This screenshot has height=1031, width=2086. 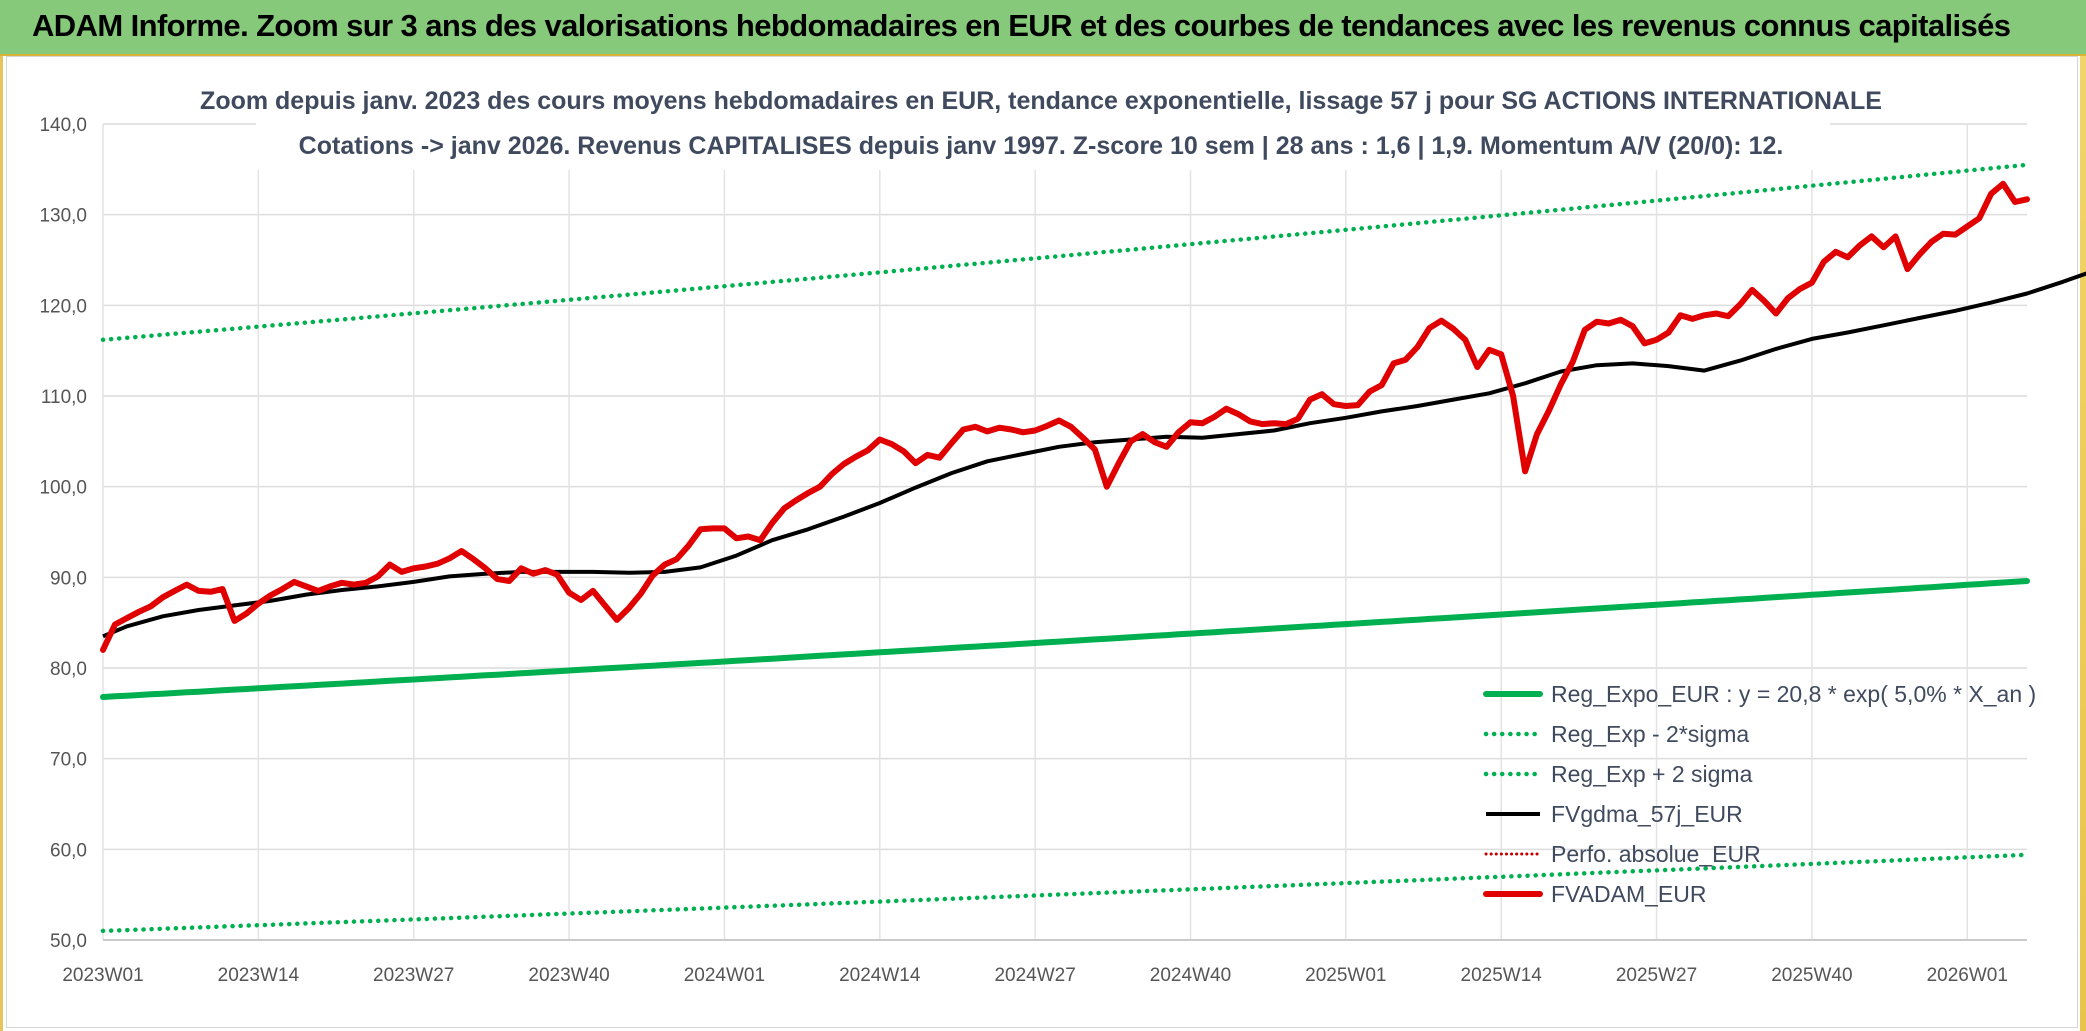 What do you see at coordinates (1656, 975) in the screenshot?
I see `x-tick-label: 2025W27` at bounding box center [1656, 975].